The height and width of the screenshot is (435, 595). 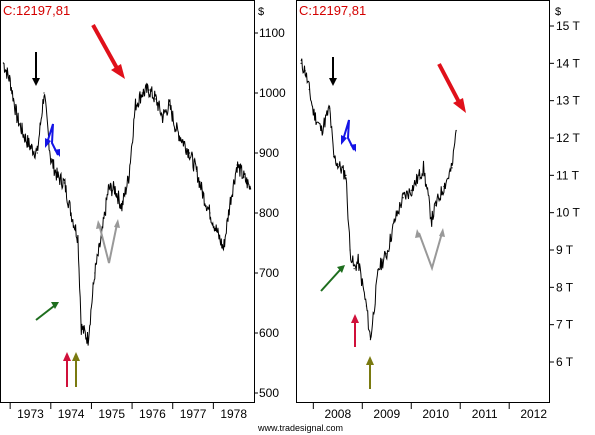 I want to click on black-arrow-annotation, so click(x=36, y=69).